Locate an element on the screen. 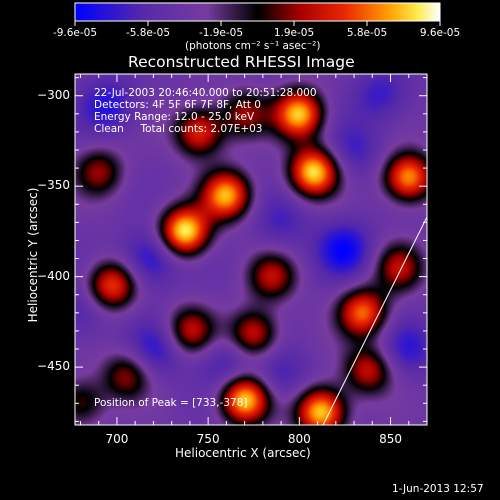 The image size is (500, 500). x-tick-label: 850 is located at coordinates (390, 439).